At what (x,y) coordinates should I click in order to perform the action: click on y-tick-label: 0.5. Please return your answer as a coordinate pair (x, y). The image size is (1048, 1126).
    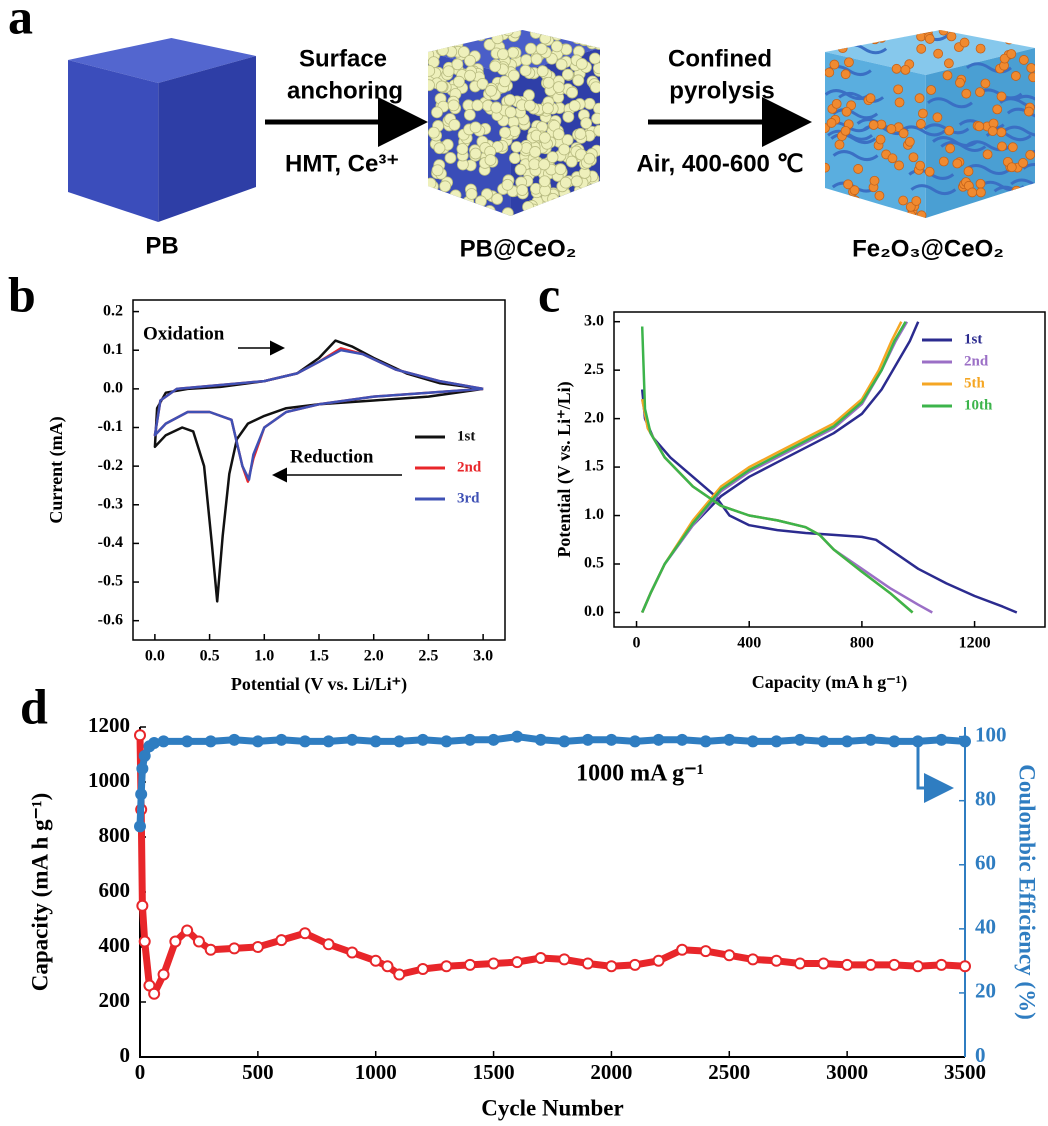
    Looking at the image, I should click on (594, 563).